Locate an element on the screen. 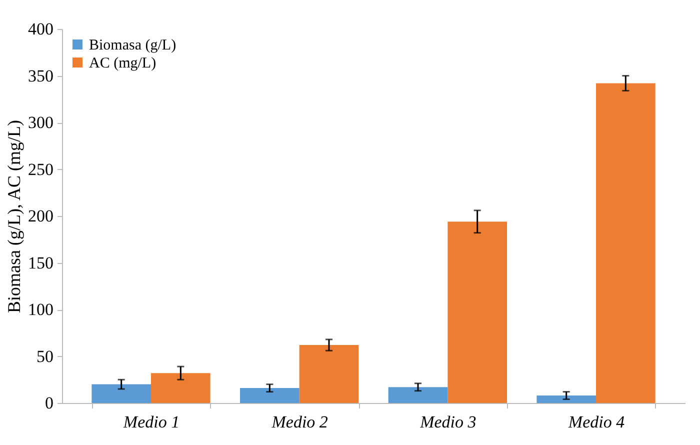  y-tick-label: 250 is located at coordinates (41, 169).